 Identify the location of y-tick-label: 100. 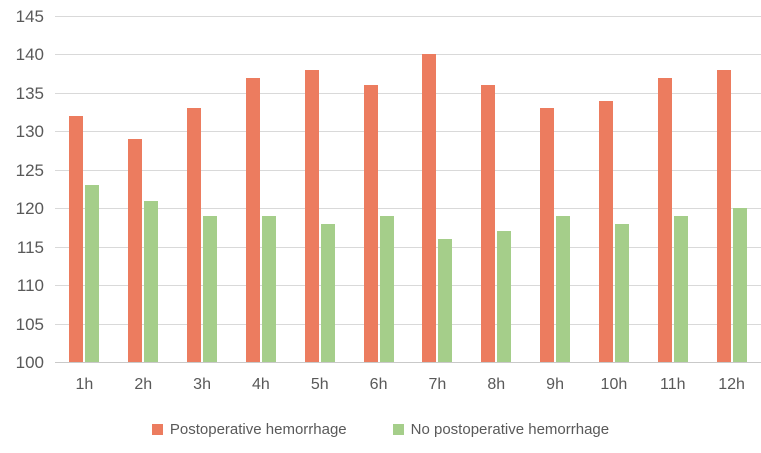
(29, 362).